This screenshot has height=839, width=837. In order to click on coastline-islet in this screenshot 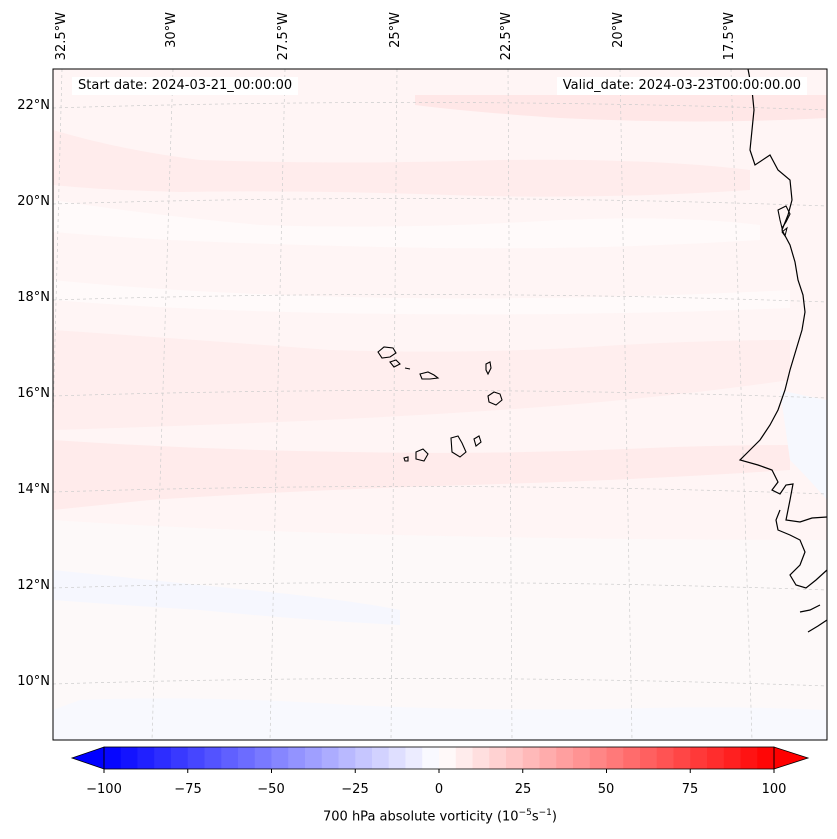, I will do `click(784, 232)`.